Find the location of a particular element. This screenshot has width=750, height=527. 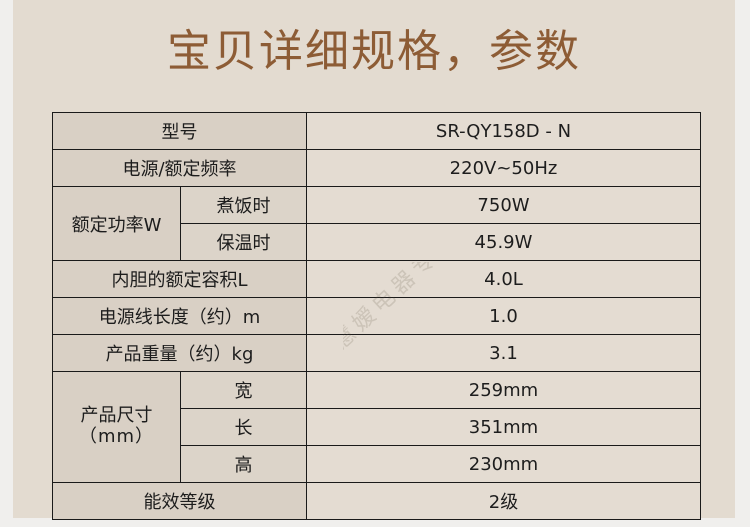

spec-label-inner-pot-capacity: 内胆的额定容积L is located at coordinates (179, 279).